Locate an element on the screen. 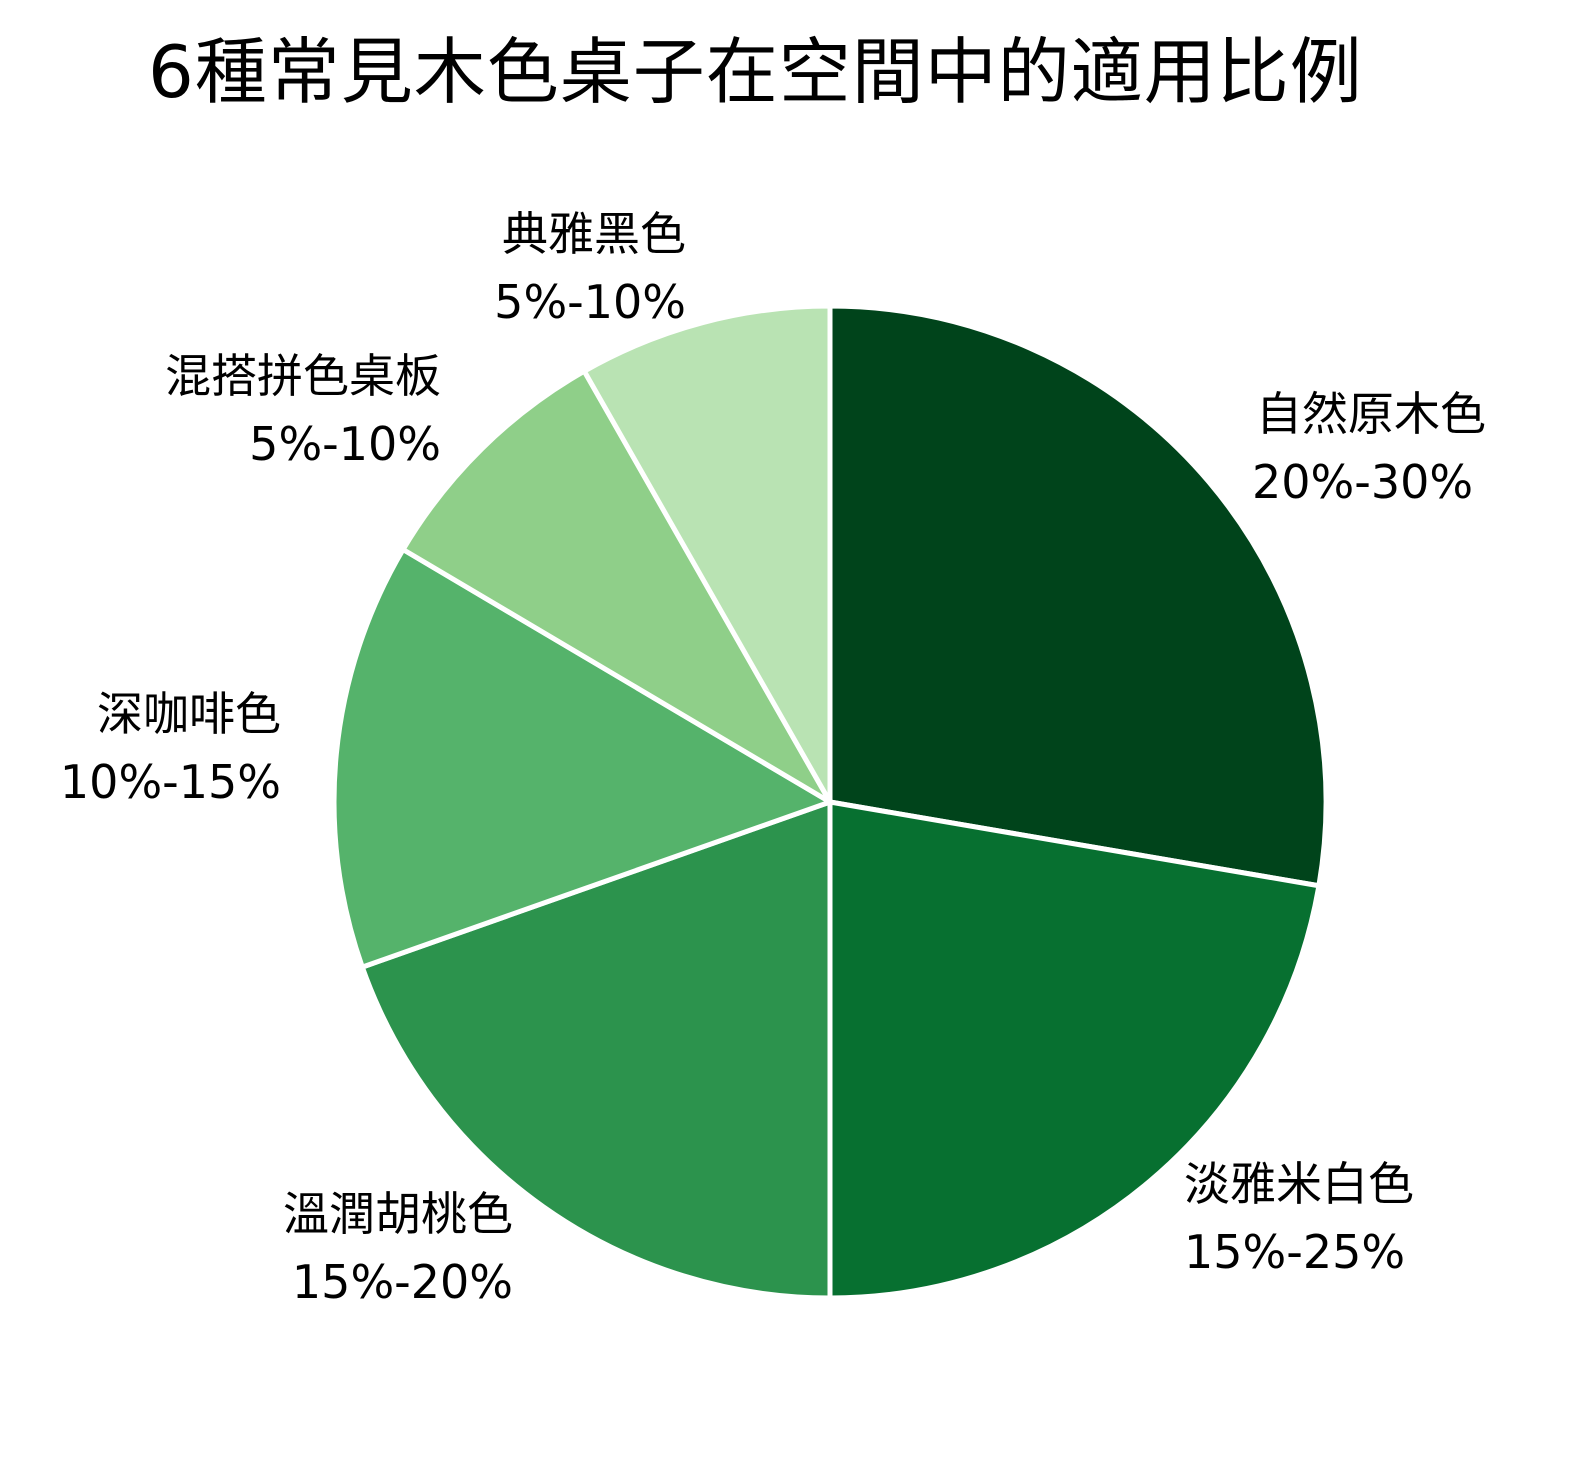 The width and height of the screenshot is (1583, 1468). label-light-beige: 淡雅米白色 15%-25% is located at coordinates (1299, 1218).